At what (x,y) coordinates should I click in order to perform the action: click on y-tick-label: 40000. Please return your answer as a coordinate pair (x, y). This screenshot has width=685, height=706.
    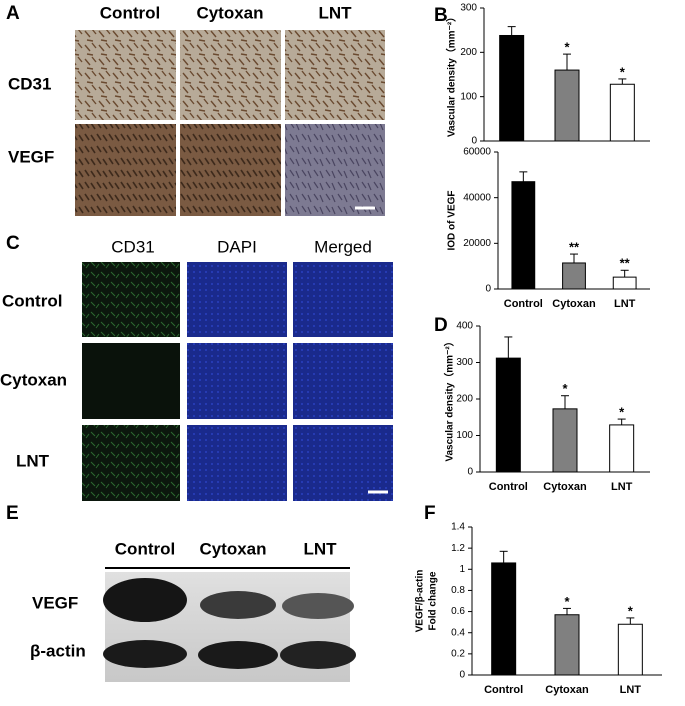
    Looking at the image, I should click on (477, 197).